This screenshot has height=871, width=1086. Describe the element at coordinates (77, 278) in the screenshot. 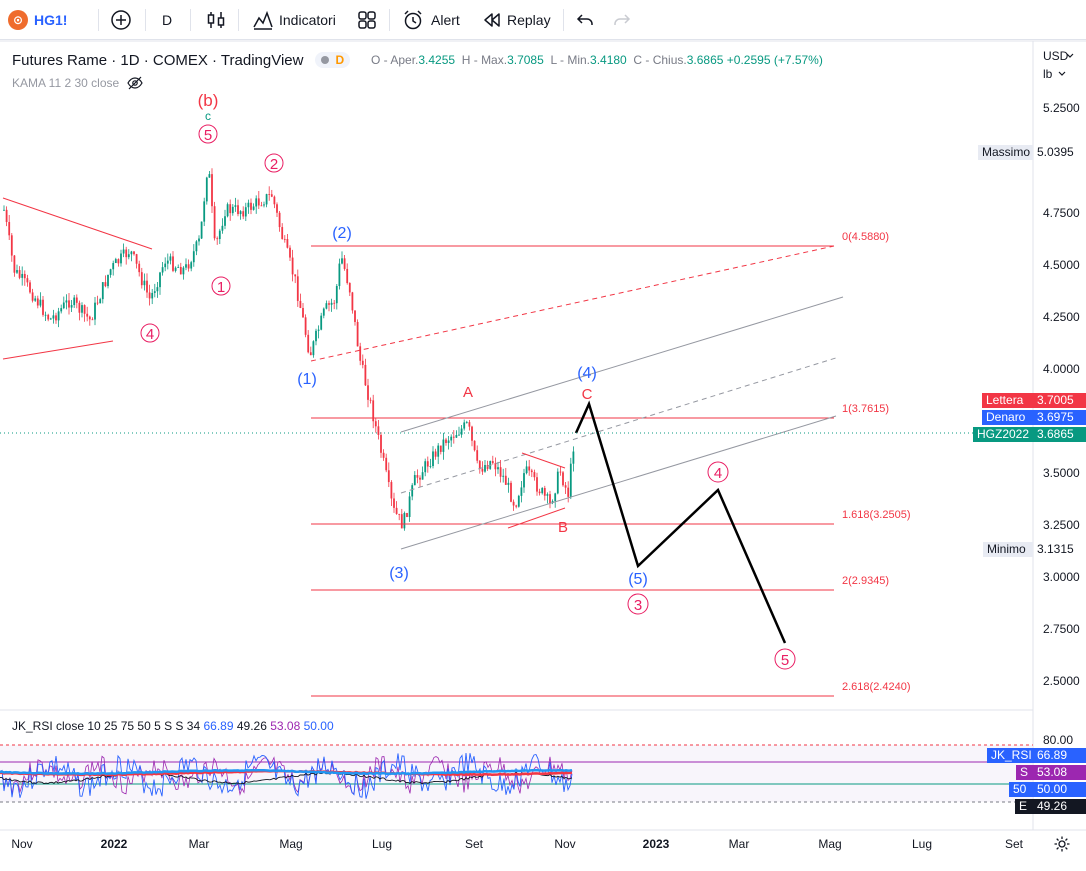

I see `triangle-pattern` at that location.